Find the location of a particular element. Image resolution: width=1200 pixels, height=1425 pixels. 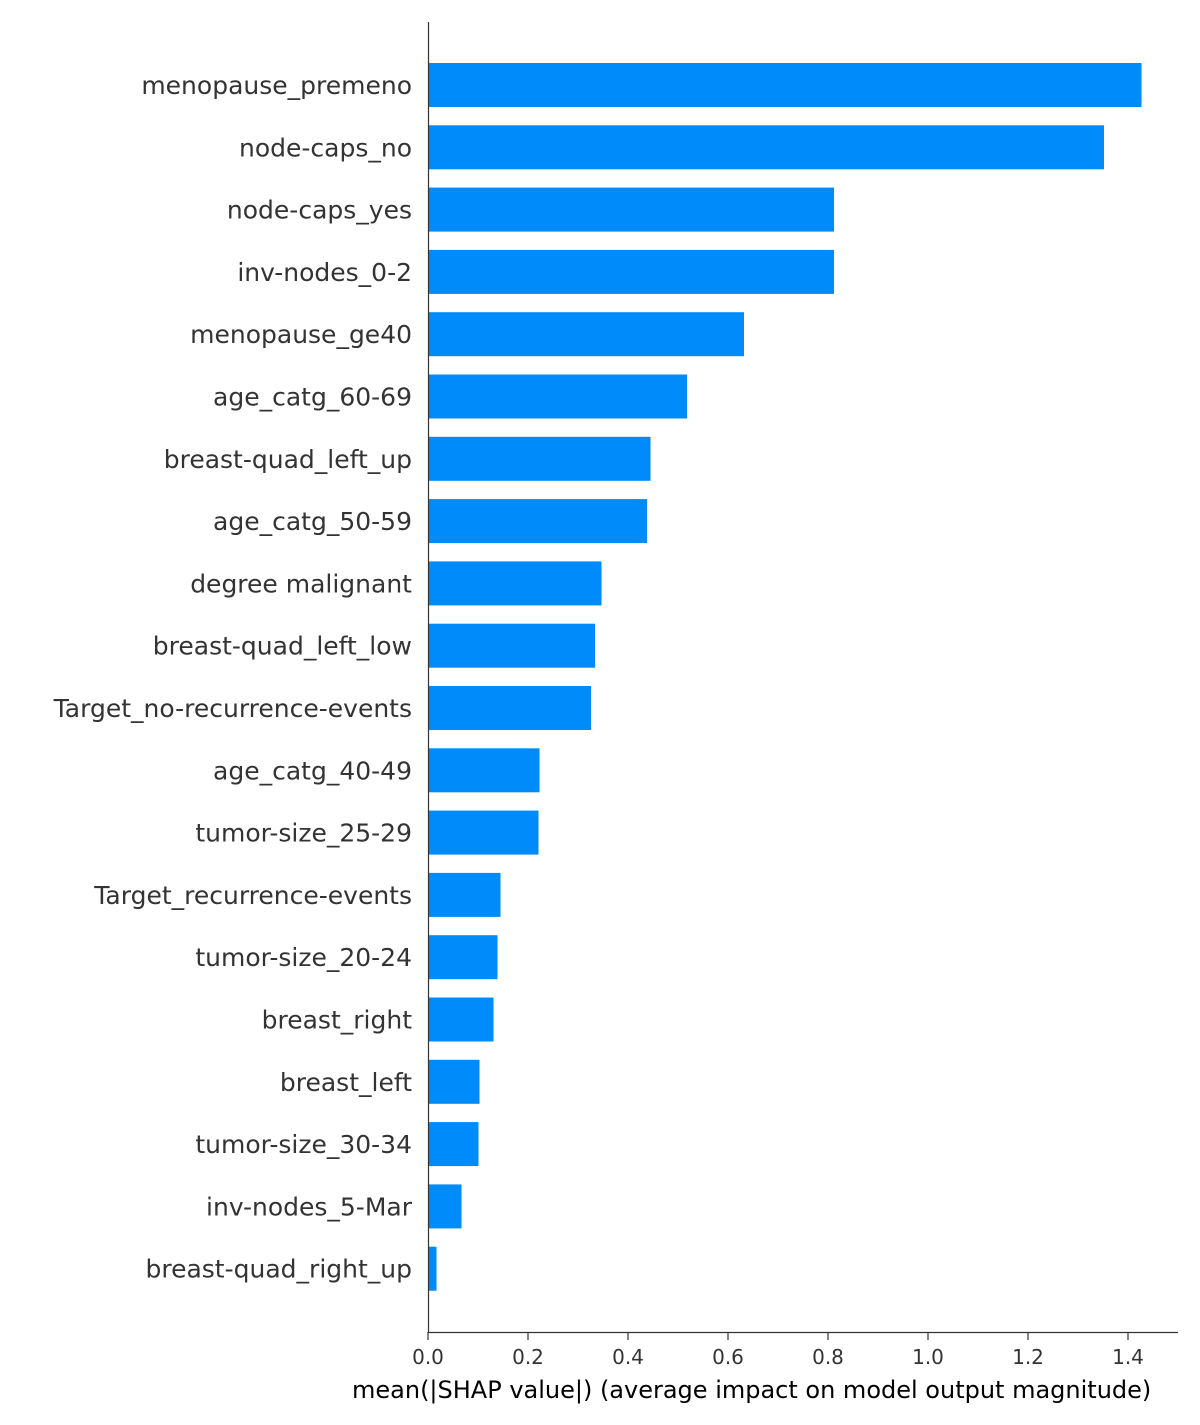

bar-target-no-recurrence-events is located at coordinates (509, 708).